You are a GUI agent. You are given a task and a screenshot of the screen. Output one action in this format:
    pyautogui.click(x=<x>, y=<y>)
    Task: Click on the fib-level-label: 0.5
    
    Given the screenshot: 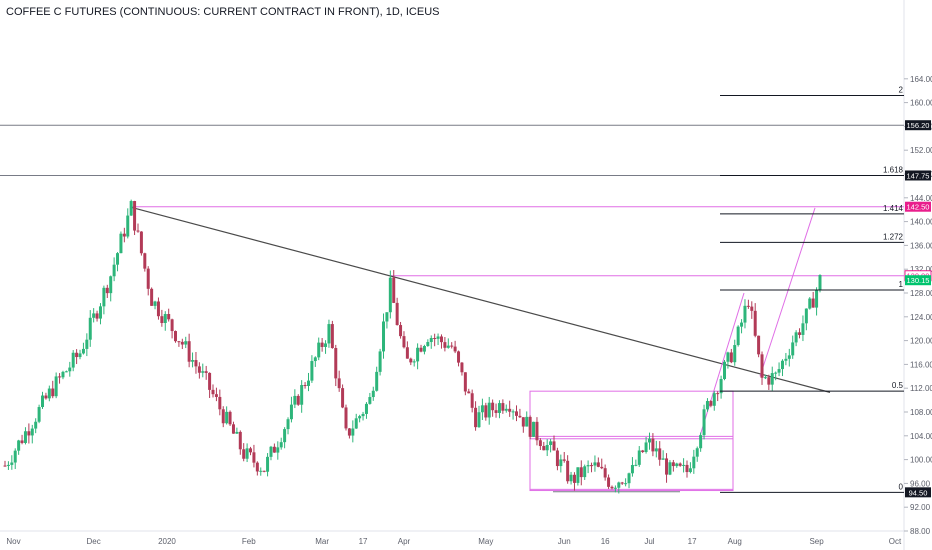 What is the action you would take?
    pyautogui.click(x=898, y=385)
    